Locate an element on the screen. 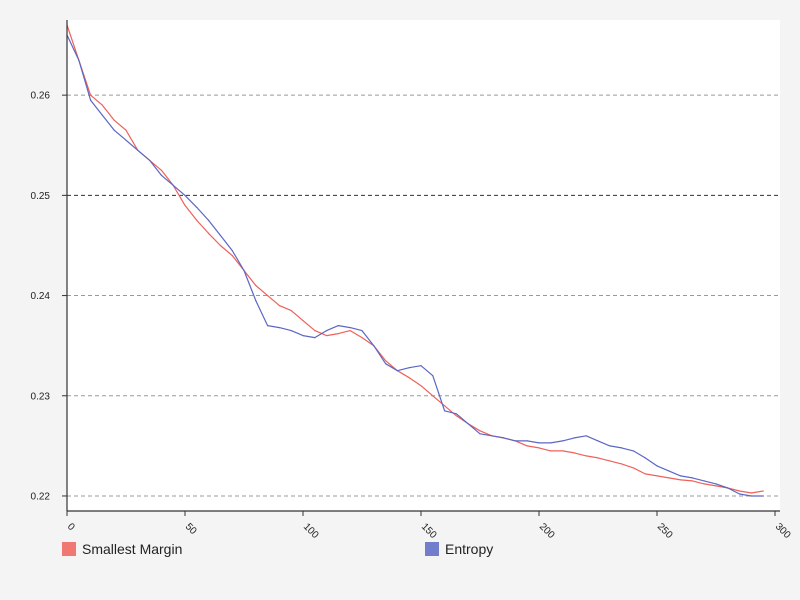 This screenshot has width=800, height=600. y-tick-label: 0.26 is located at coordinates (41, 96).